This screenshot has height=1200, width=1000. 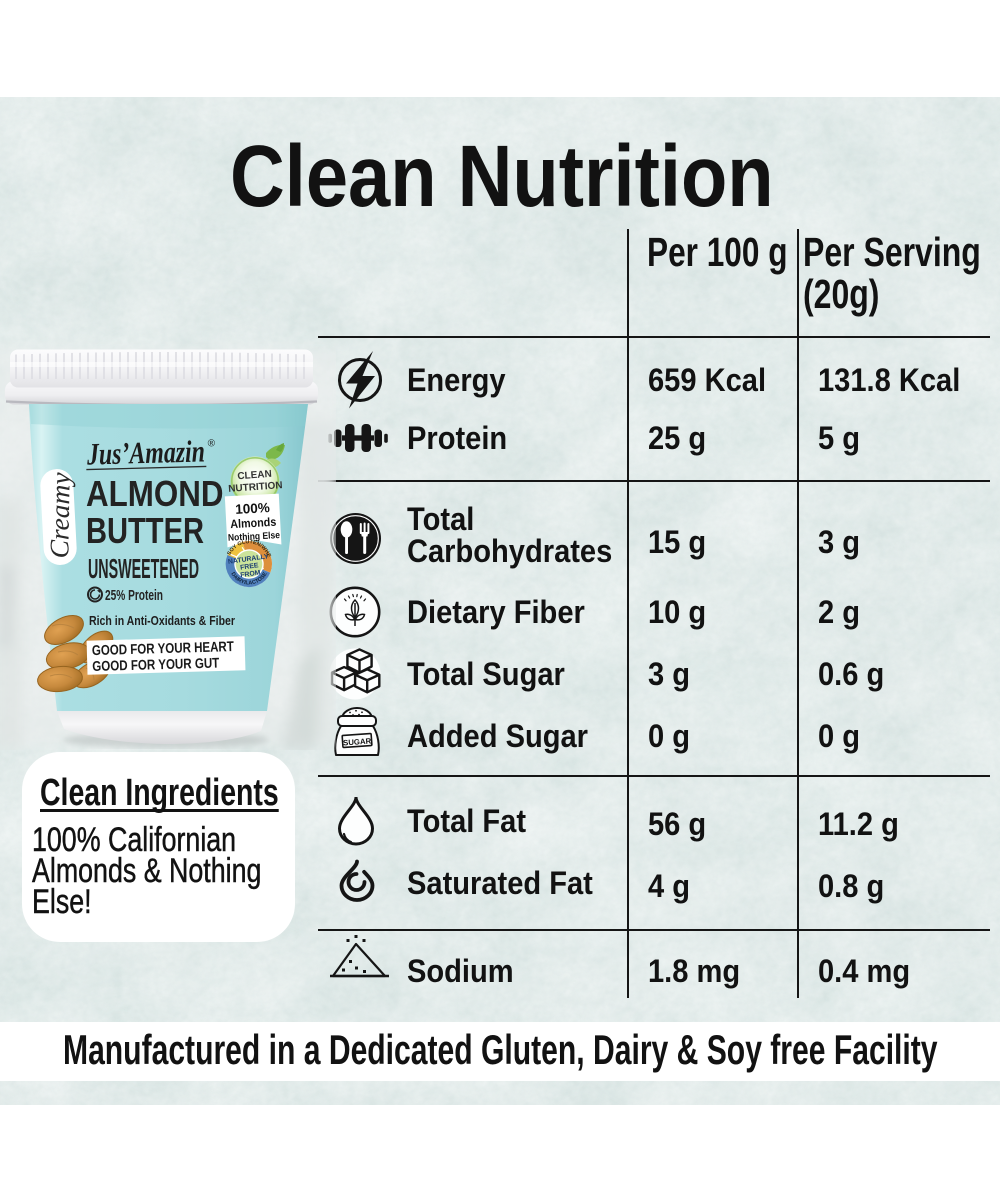 What do you see at coordinates (255, 487) in the screenshot?
I see `svg-text: NUTRITION` at bounding box center [255, 487].